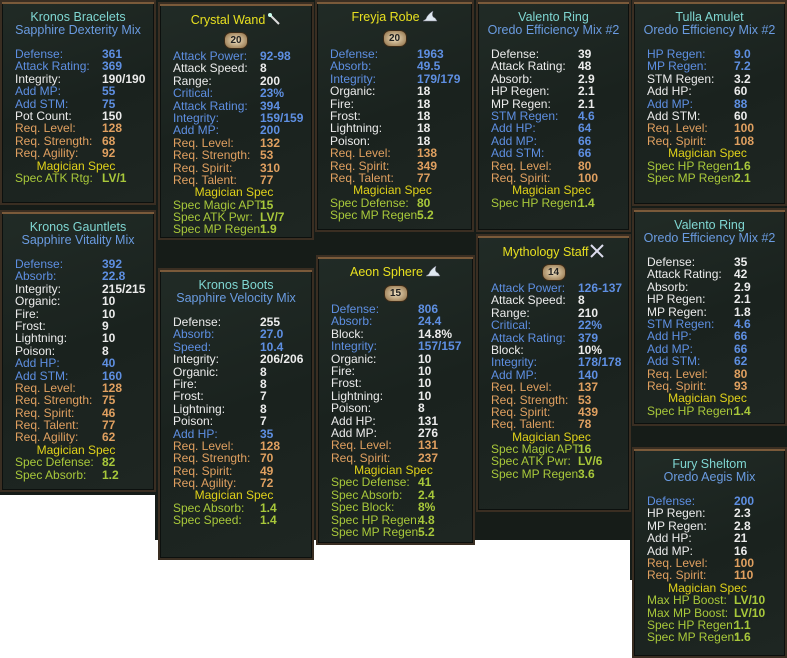 This screenshot has height=658, width=787. I want to click on stat-row: Speed: 10.4, so click(240, 346).